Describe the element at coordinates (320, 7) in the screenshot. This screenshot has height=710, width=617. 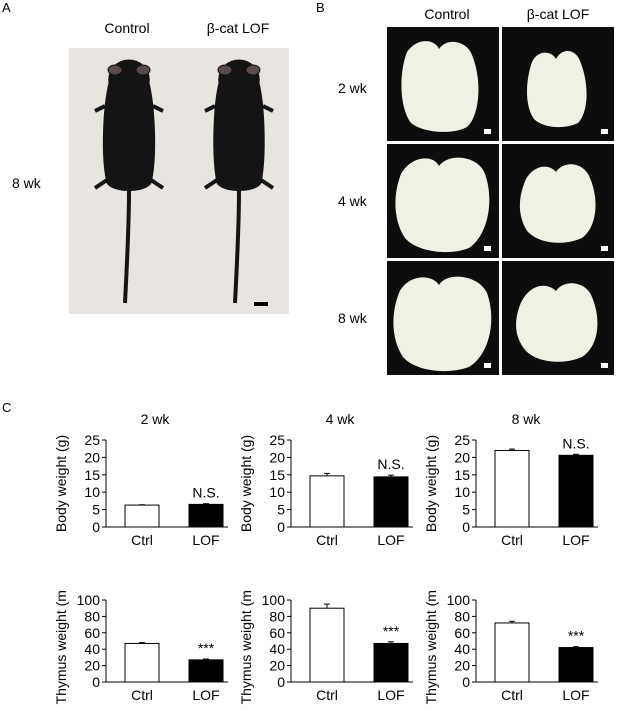
I see `panel-b-letter: B` at that location.